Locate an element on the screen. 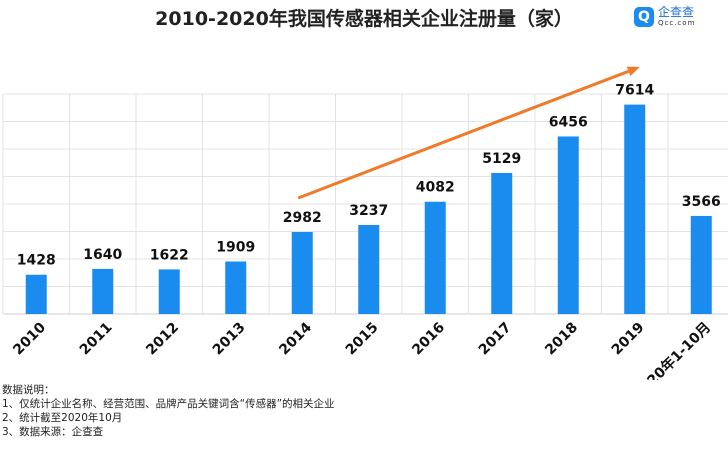 The height and width of the screenshot is (452, 728). data-label: 6456 is located at coordinates (568, 122).